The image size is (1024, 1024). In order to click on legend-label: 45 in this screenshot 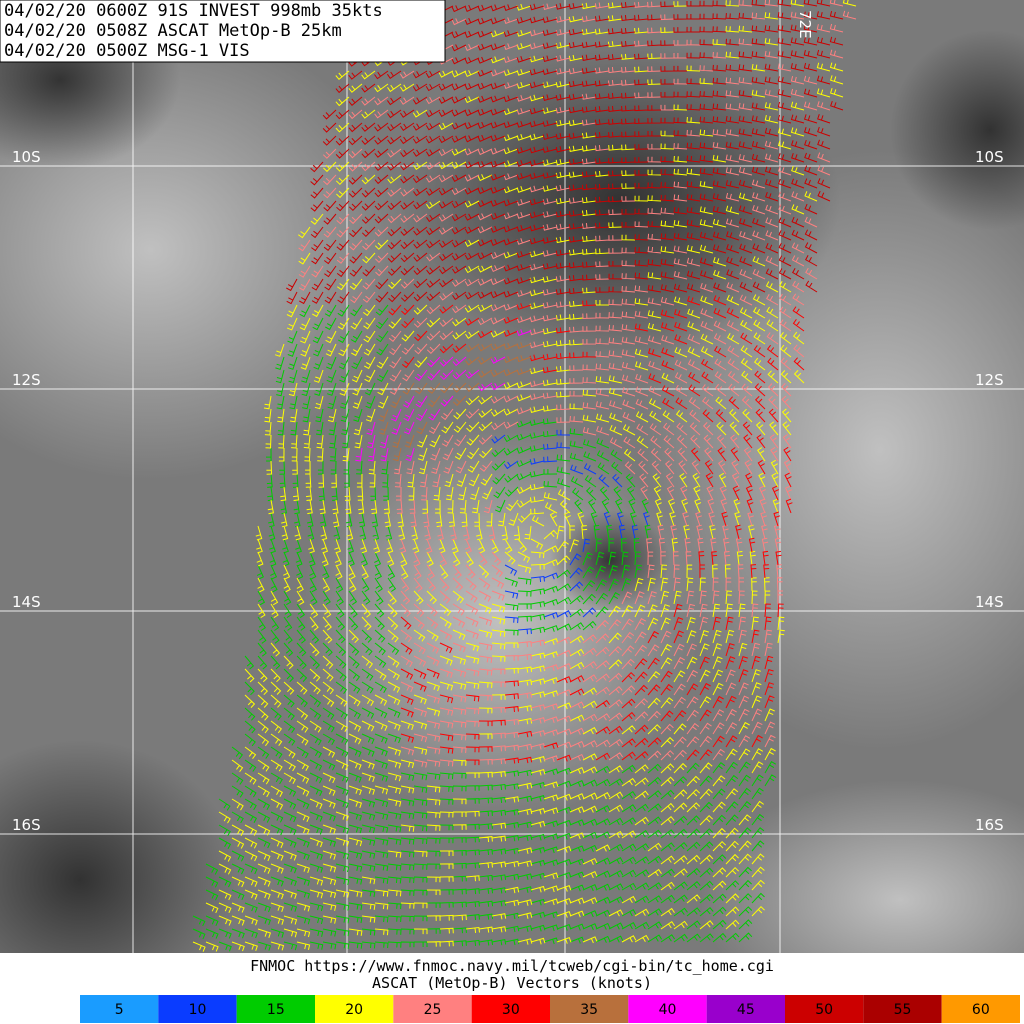, I will do `click(746, 1010)`.